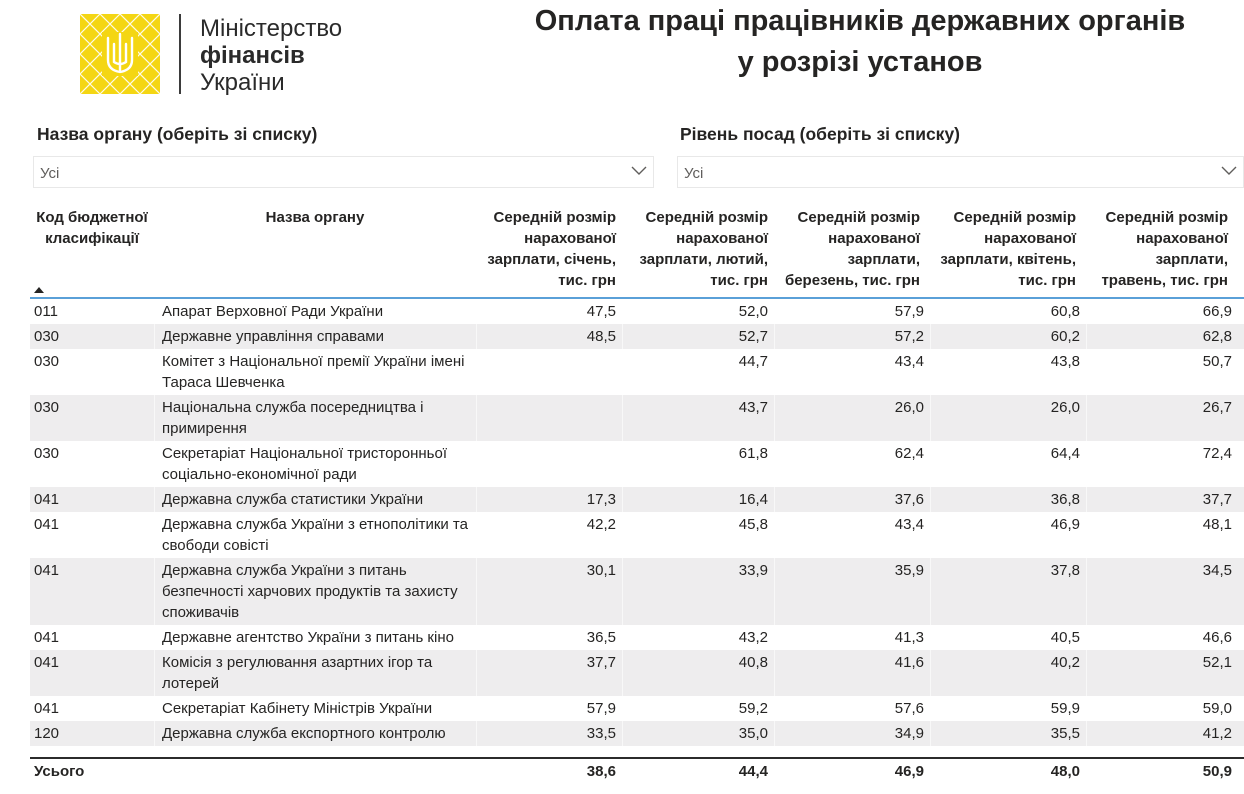 This screenshot has height=794, width=1244. I want to click on cell-february: 35,0, so click(698, 733).